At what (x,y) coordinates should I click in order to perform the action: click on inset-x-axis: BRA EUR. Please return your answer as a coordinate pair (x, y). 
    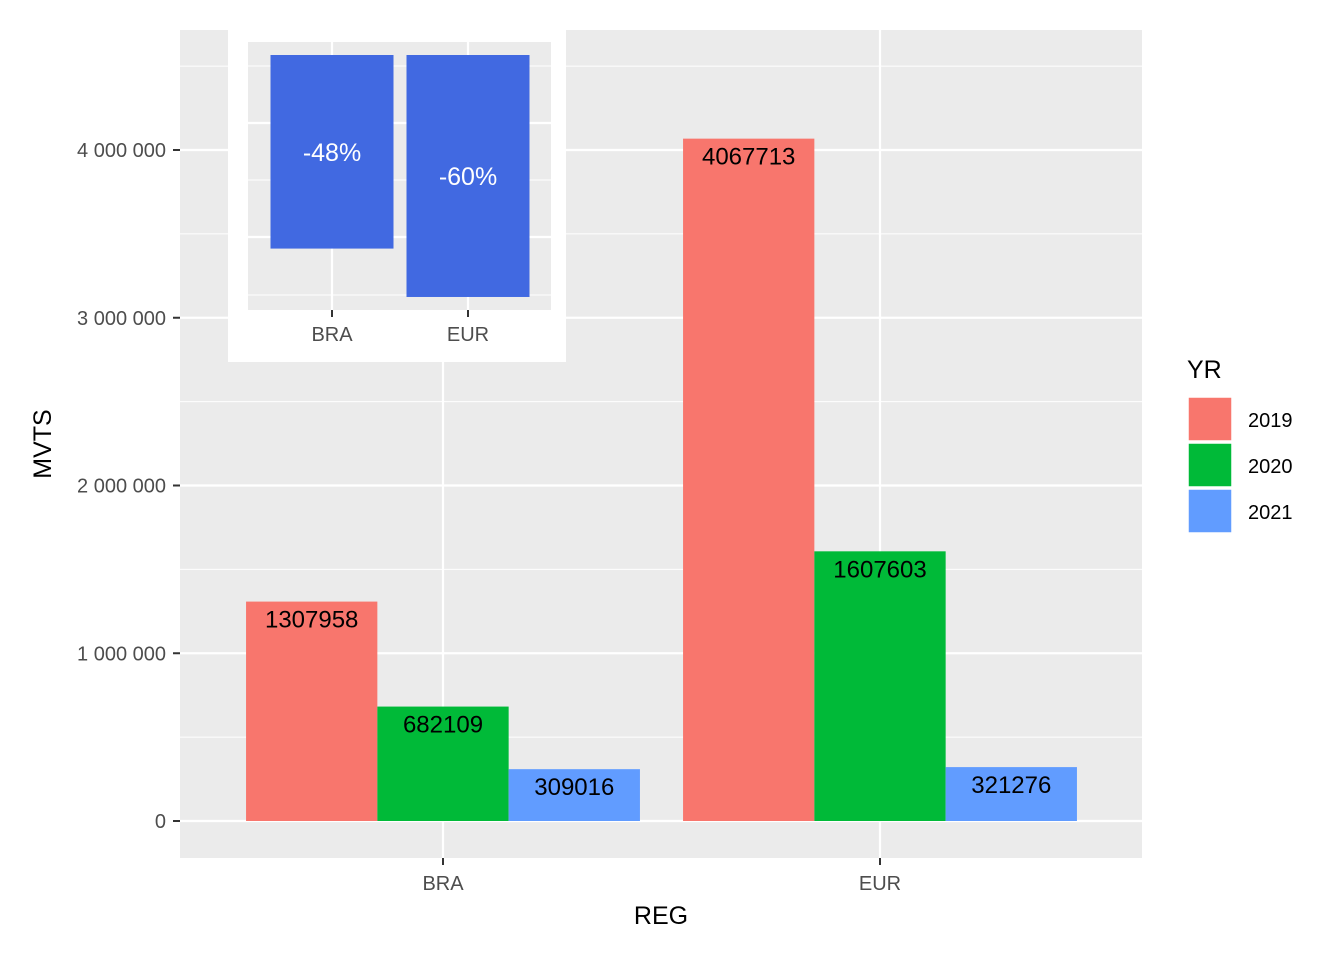
    Looking at the image, I should click on (400, 328).